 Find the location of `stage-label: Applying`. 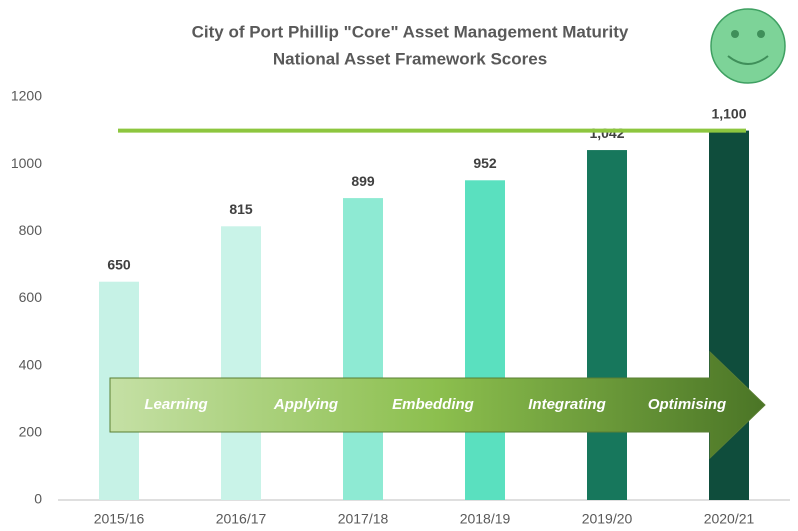

stage-label: Applying is located at coordinates (305, 404).